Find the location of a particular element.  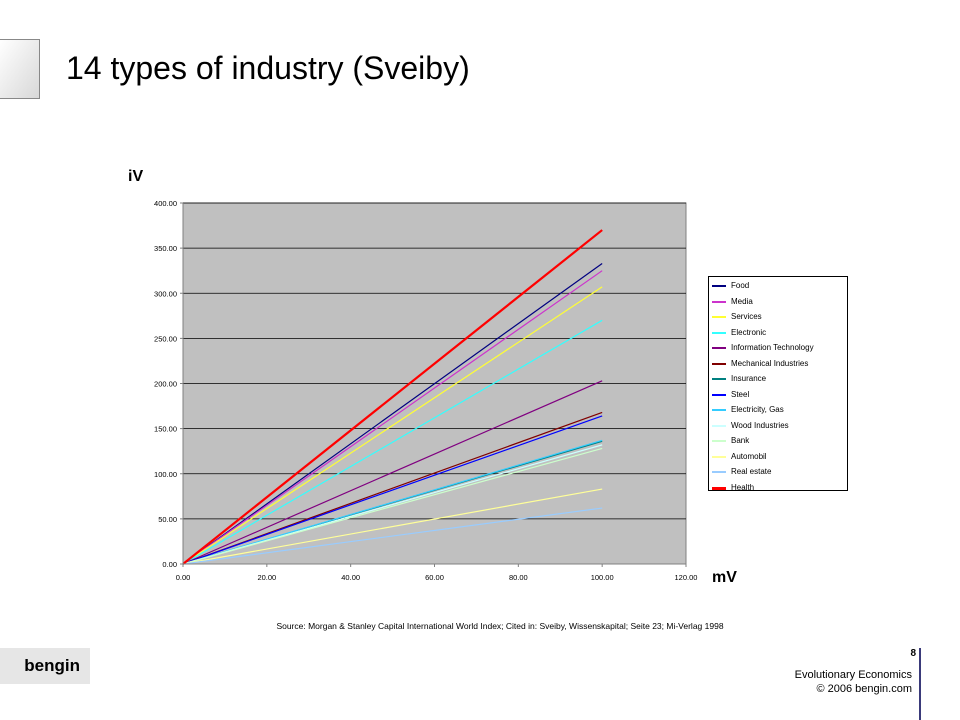

series-line-steel is located at coordinates (392, 490).